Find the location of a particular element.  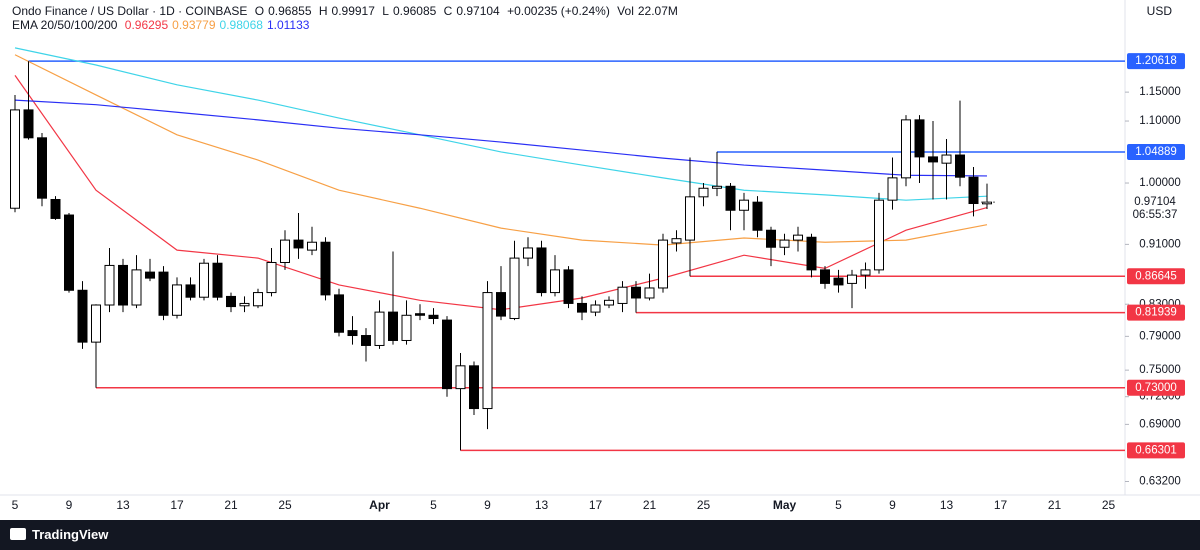

symbol: Ondo Finance / US Dollar · 1D · COINBASE is located at coordinates (130, 11).